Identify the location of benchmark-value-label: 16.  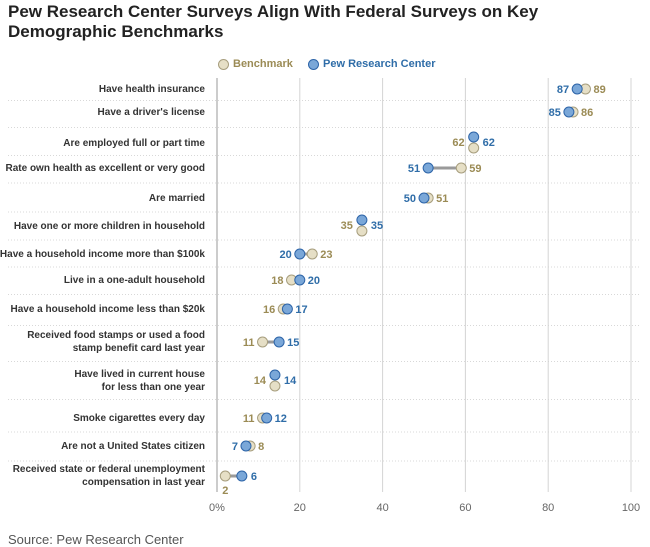
(269, 310).